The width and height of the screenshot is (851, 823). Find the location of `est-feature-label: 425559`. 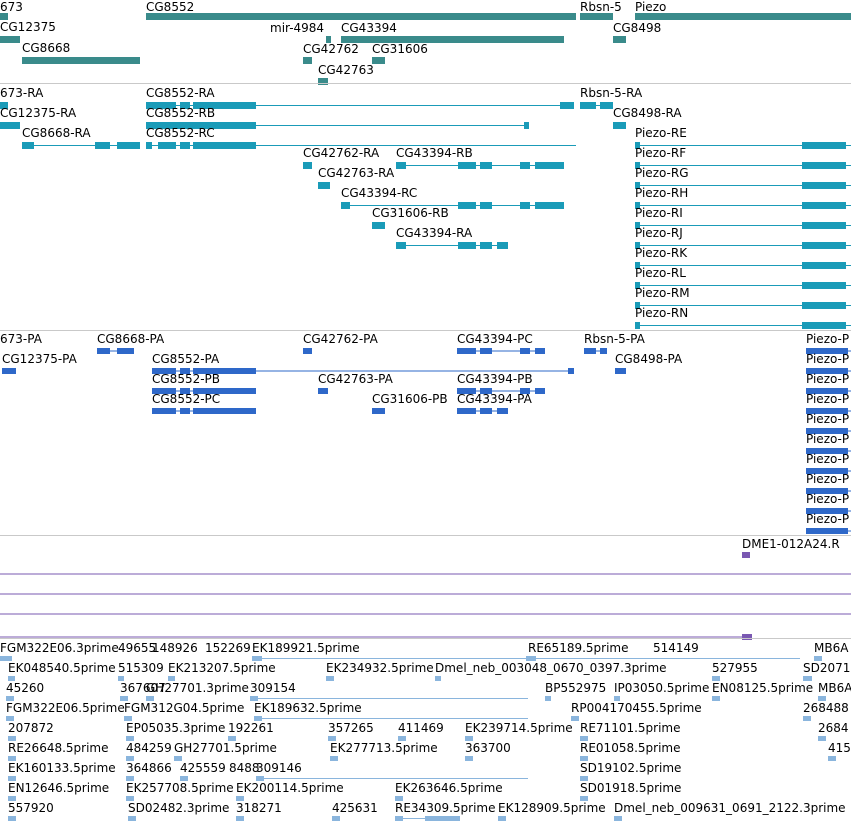

est-feature-label: 425559 is located at coordinates (203, 768).